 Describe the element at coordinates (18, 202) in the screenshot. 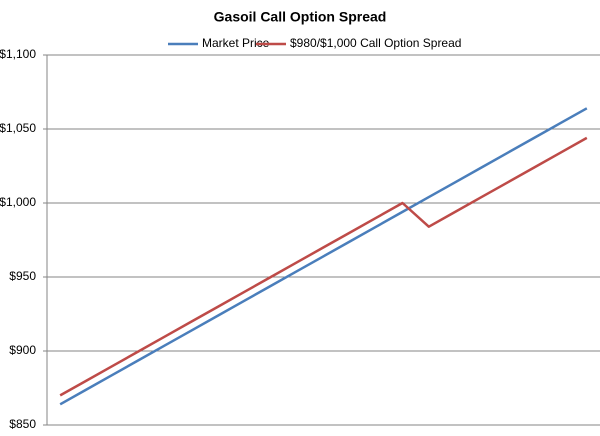

I see `y-tick-label: $1,000` at that location.